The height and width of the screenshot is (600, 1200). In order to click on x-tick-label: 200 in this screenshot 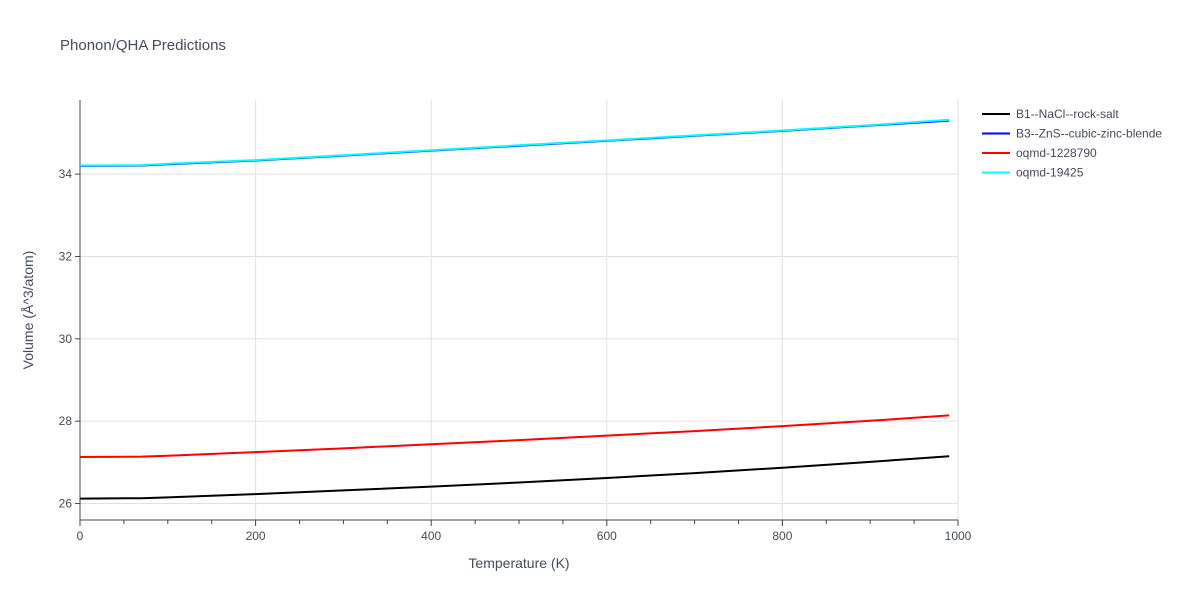, I will do `click(256, 536)`.